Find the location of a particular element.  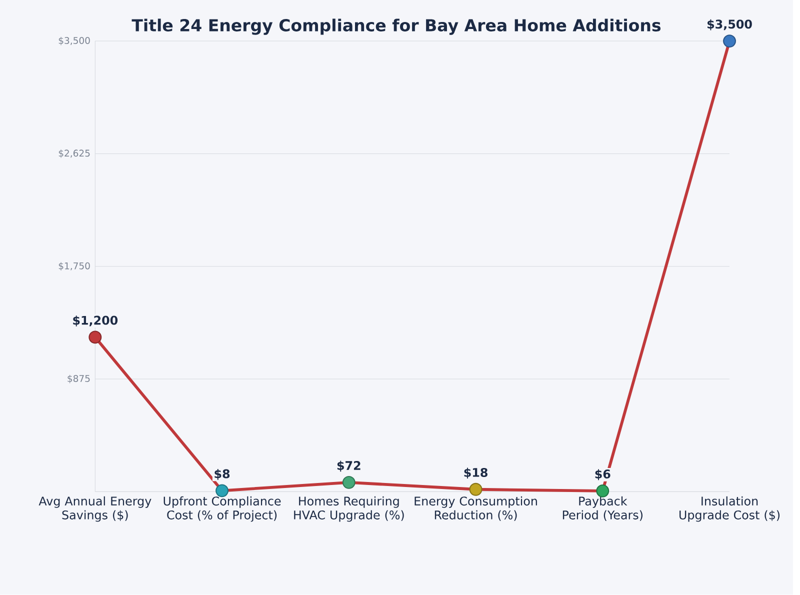

x-tick-label: Upfront Compliance Cost (% of Project) is located at coordinates (222, 509).